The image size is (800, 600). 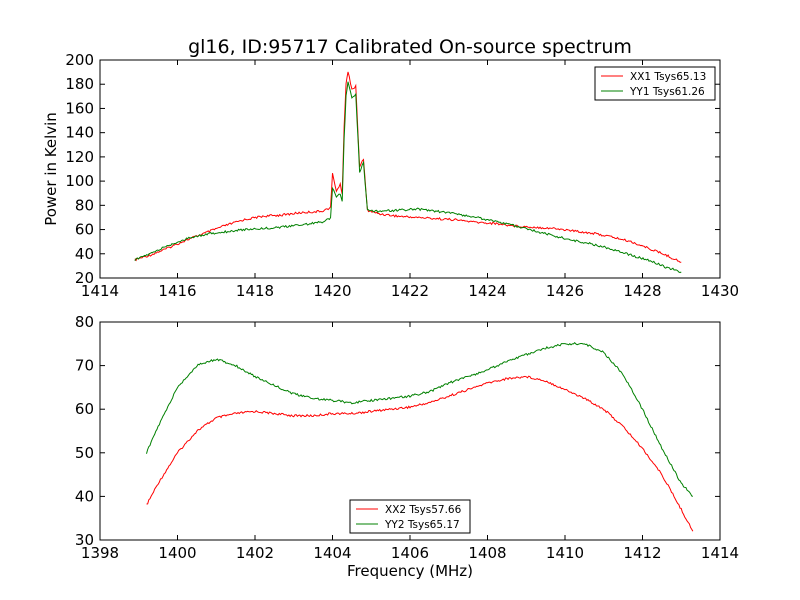 What do you see at coordinates (410, 571) in the screenshot?
I see `bottom-x-axis-label: Frequency (MHz)` at bounding box center [410, 571].